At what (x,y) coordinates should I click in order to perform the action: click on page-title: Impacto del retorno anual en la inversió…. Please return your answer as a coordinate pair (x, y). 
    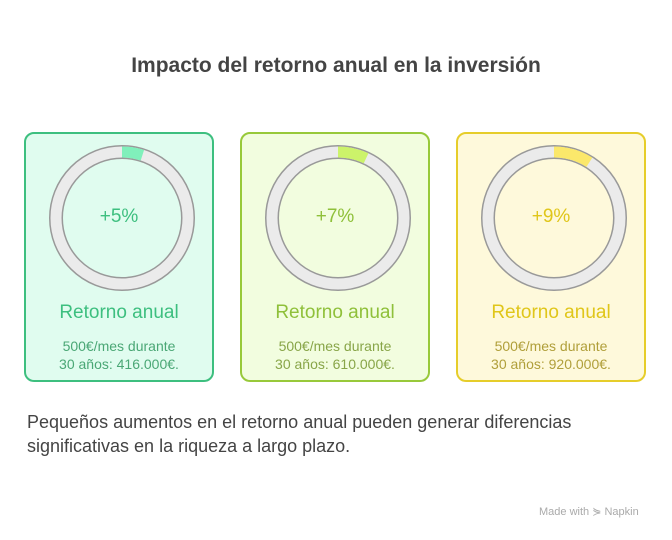
    Looking at the image, I should click on (336, 65).